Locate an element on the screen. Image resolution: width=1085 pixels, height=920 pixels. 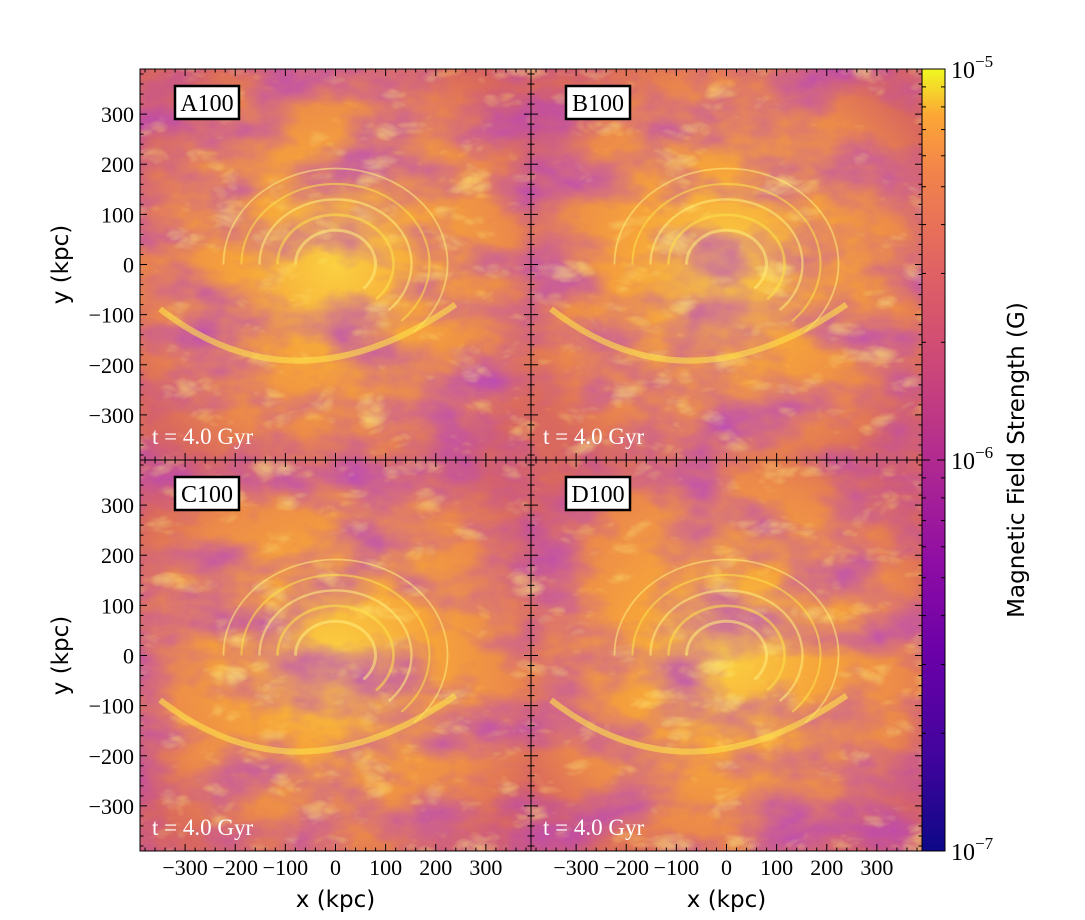
panel-label-box: A100 is located at coordinates (207, 102).